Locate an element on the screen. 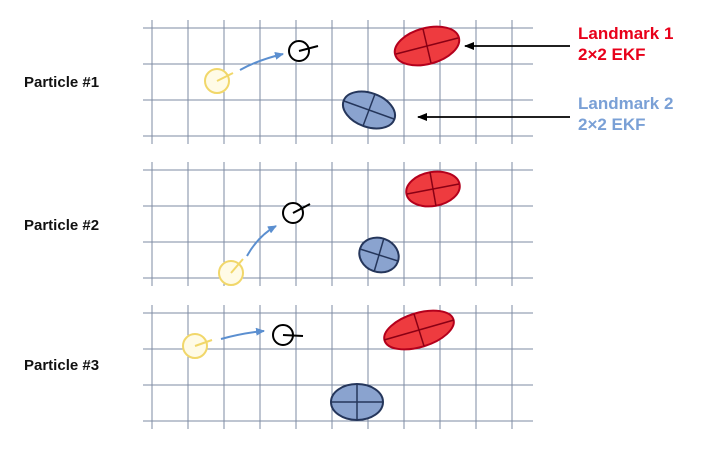 This screenshot has height=460, width=706. particle-2-label: Particle #2 is located at coordinates (62, 225).